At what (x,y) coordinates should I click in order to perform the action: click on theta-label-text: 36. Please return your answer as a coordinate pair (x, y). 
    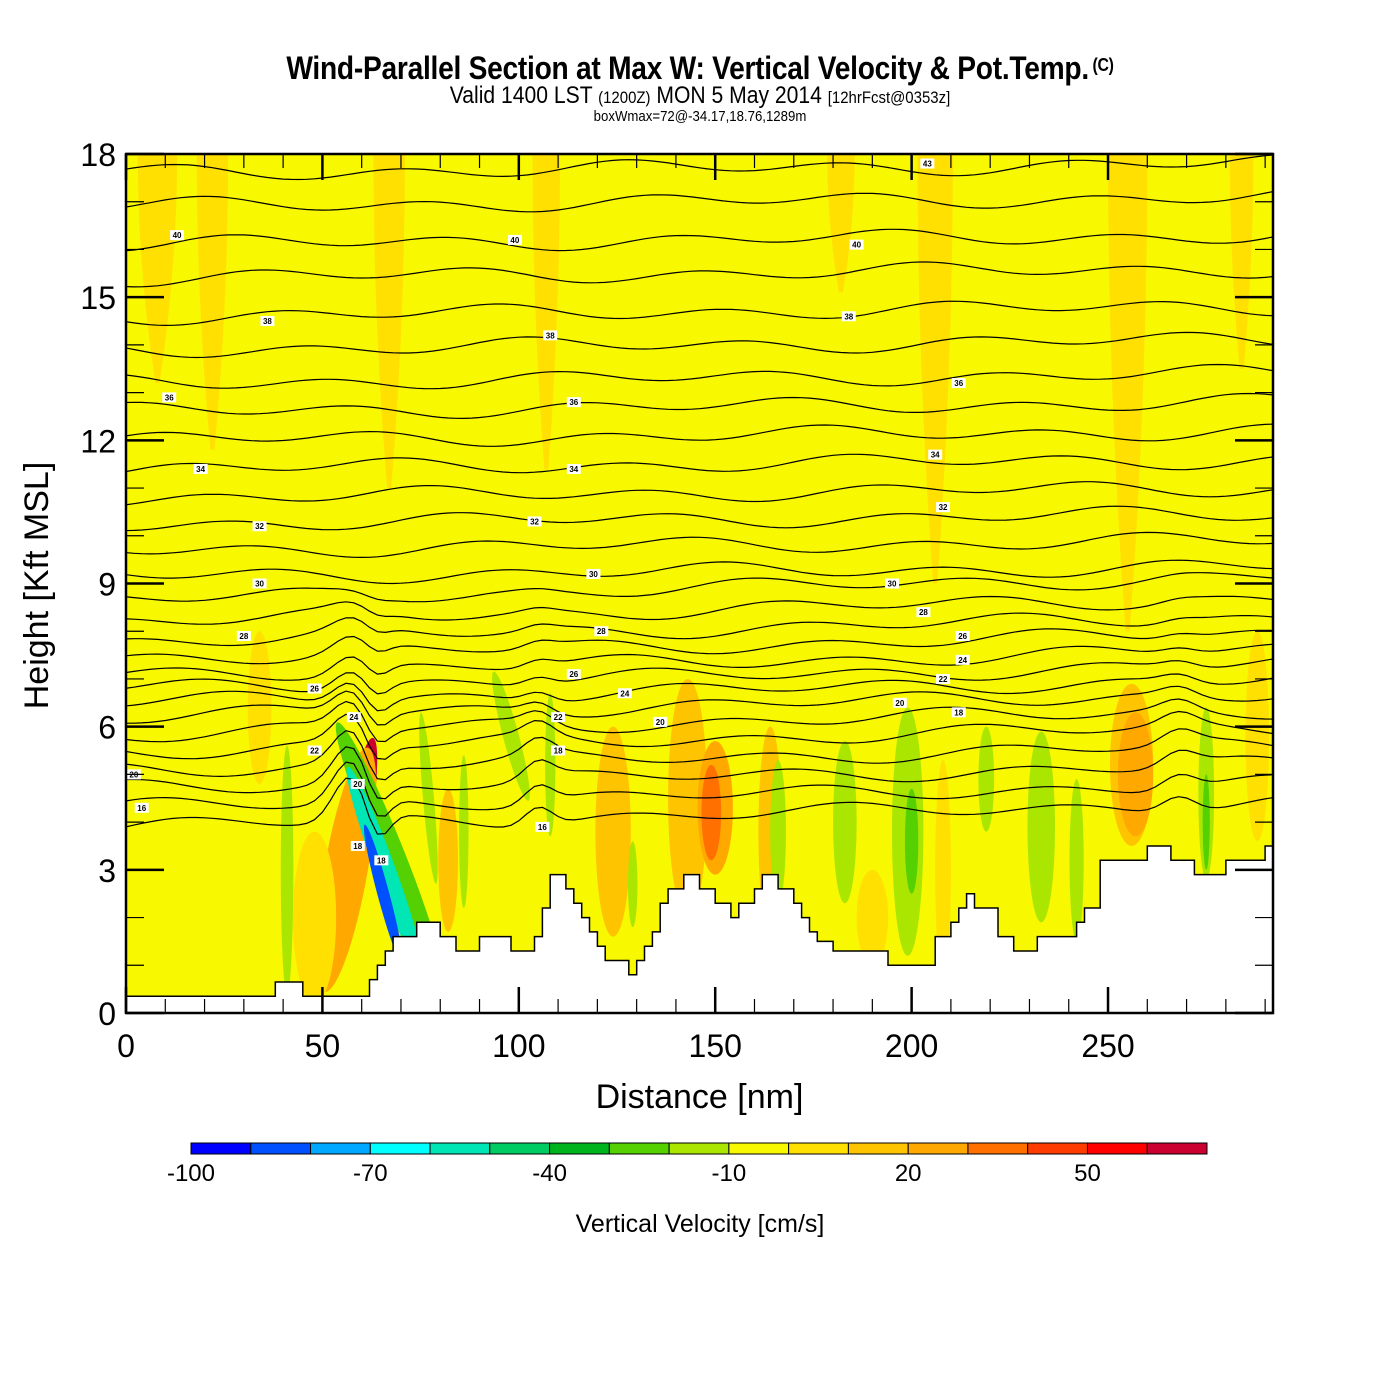
    Looking at the image, I should click on (958, 383).